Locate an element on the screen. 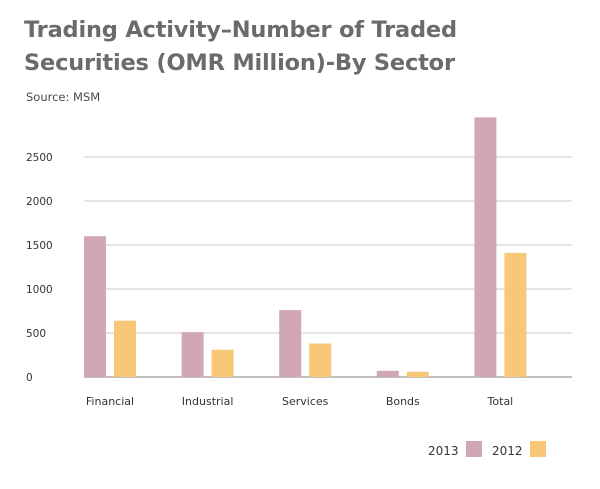 The width and height of the screenshot is (600, 489). legend-label: 2013 is located at coordinates (443, 451).